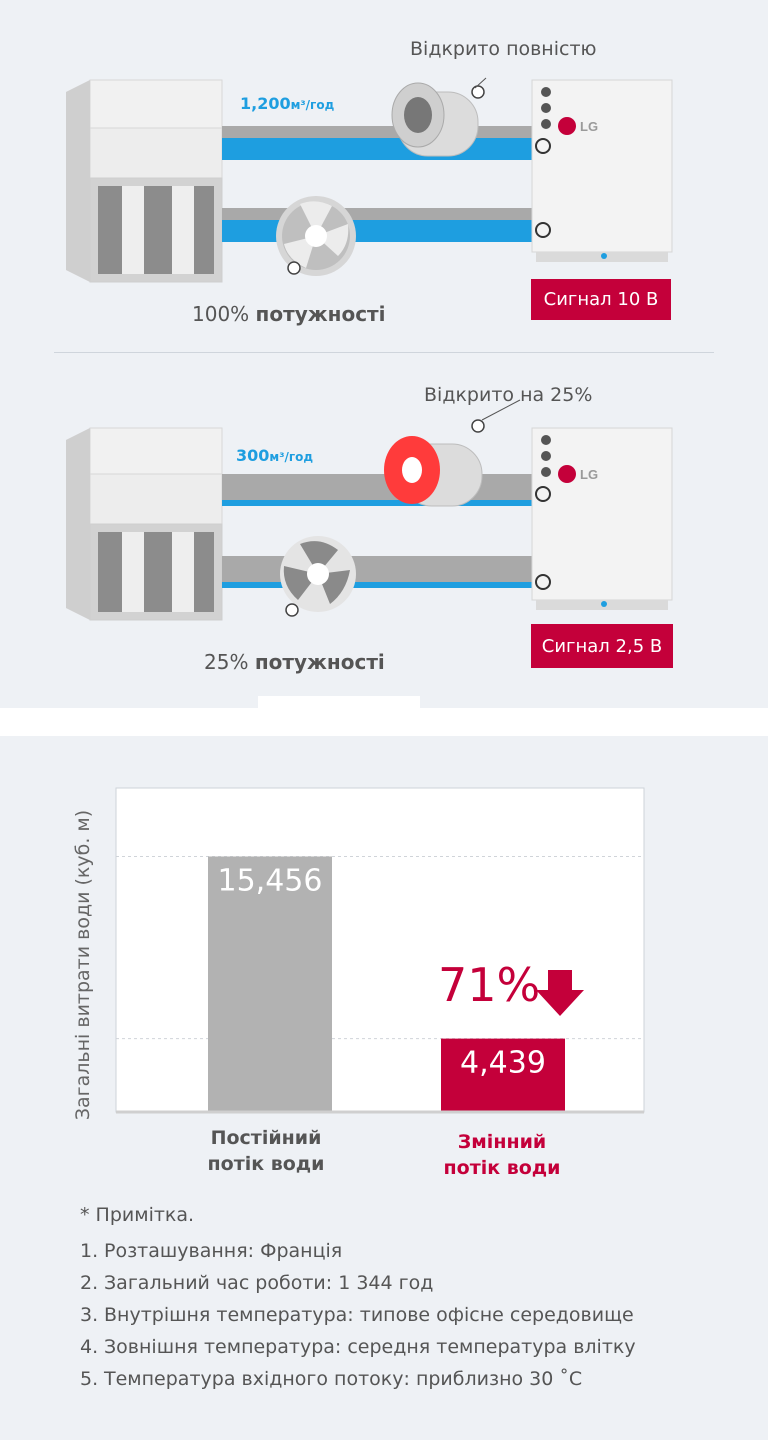  Describe the element at coordinates (508, 395) in the screenshot. I see `valve-label-bottom: Відкрито на 25%` at that location.